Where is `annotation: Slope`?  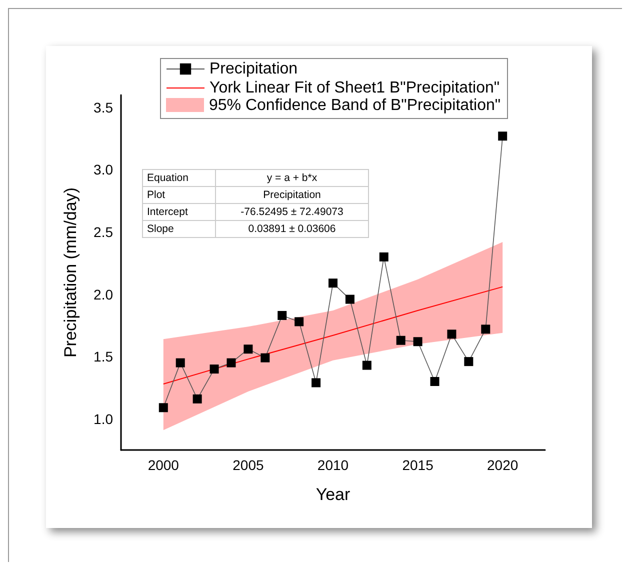 annotation: Slope is located at coordinates (179, 229).